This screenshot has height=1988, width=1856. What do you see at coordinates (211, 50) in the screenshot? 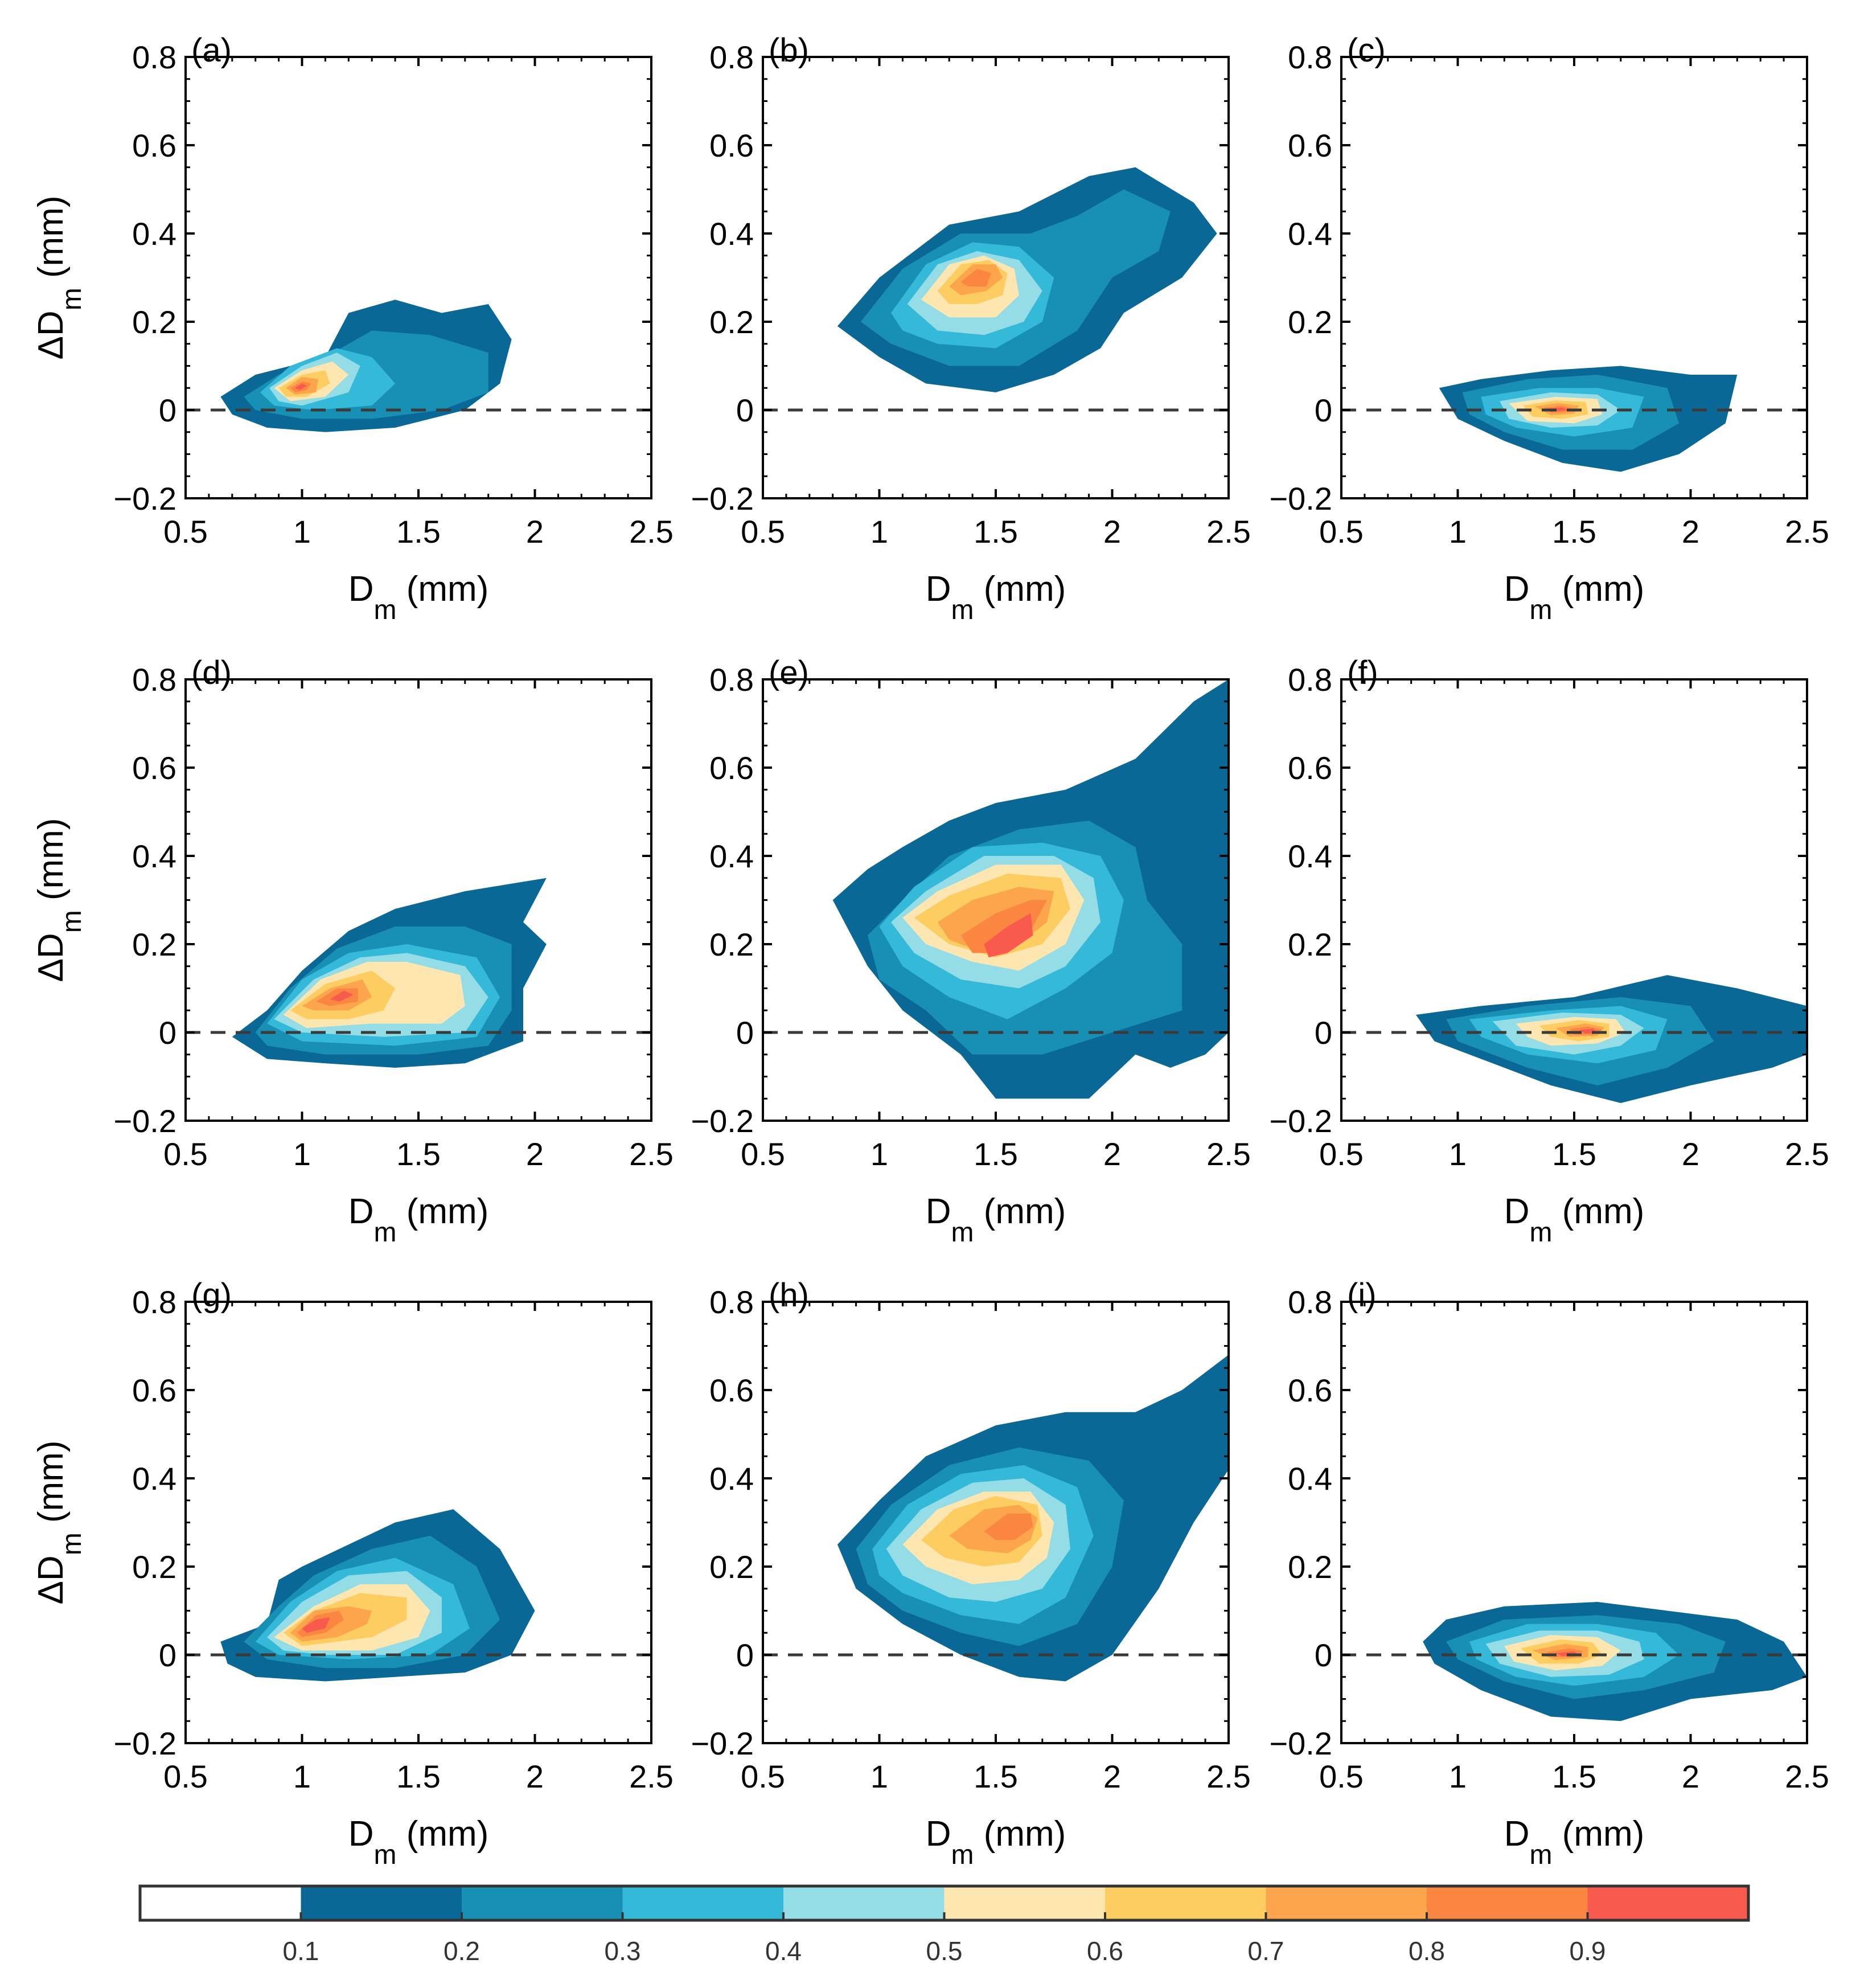
I see `panel-label: (a)` at bounding box center [211, 50].